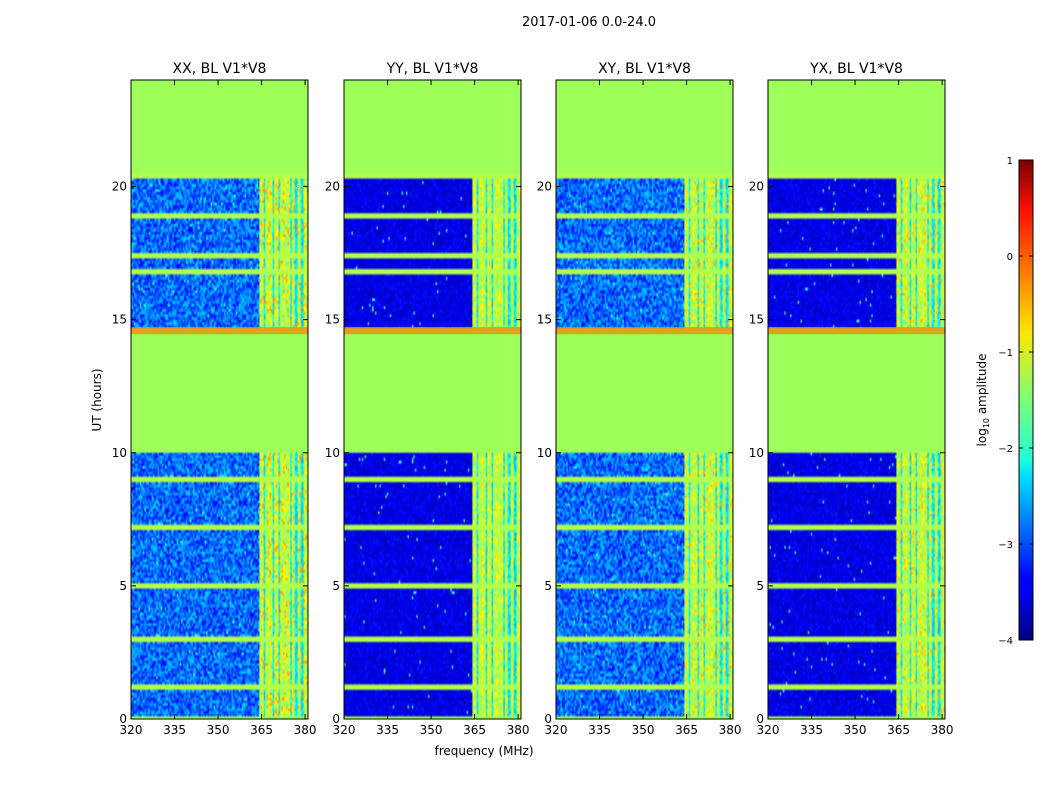 This screenshot has width=1050, height=800. What do you see at coordinates (1005, 641) in the screenshot?
I see `colorbar-tick-label: −4` at bounding box center [1005, 641].